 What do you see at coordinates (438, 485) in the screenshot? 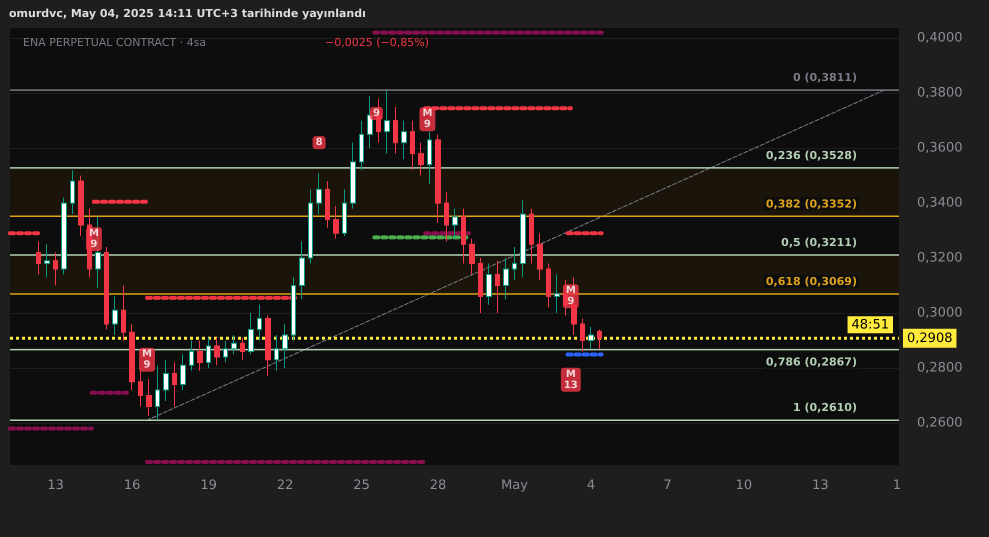
I see `x-tick-label: 28` at bounding box center [438, 485].